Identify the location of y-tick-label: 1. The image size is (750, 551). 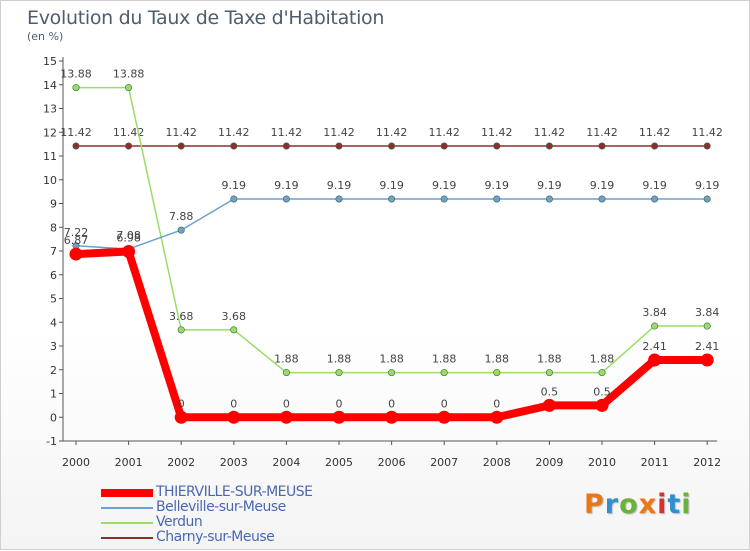
(53, 394).